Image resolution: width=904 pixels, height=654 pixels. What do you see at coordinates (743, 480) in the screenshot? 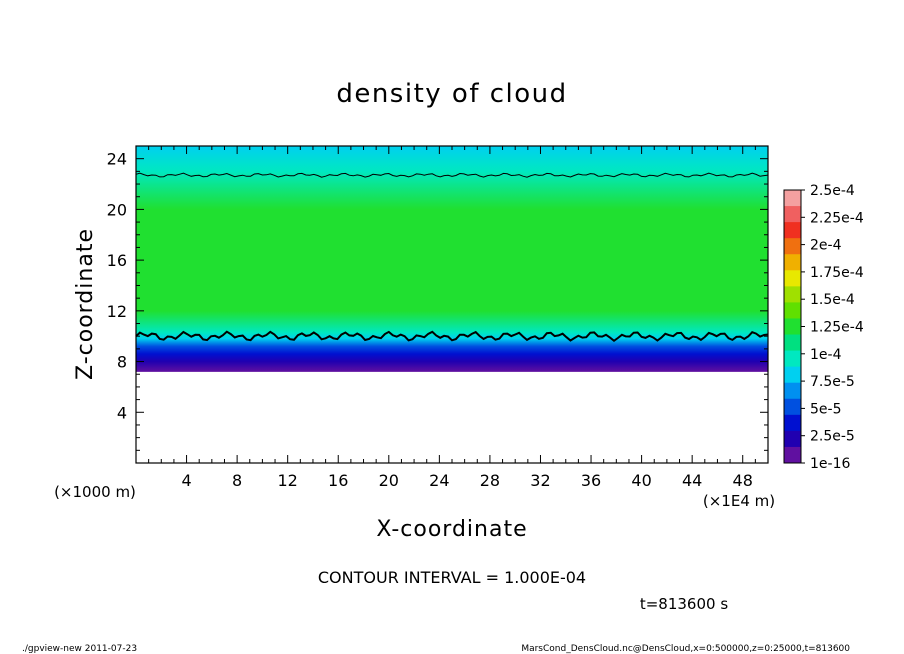
I see `x-tick-label: 48` at bounding box center [743, 480].